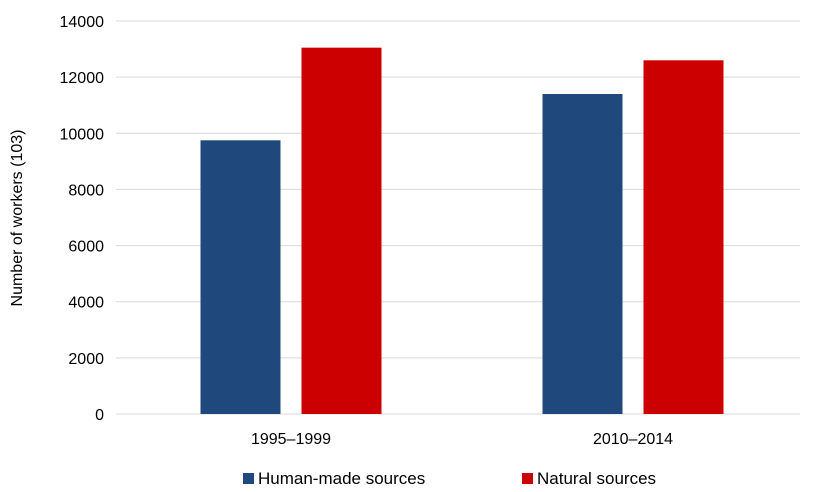 Image resolution: width=819 pixels, height=492 pixels. Describe the element at coordinates (449, 478) in the screenshot. I see `legend: Human-made sources Natural sources` at that location.